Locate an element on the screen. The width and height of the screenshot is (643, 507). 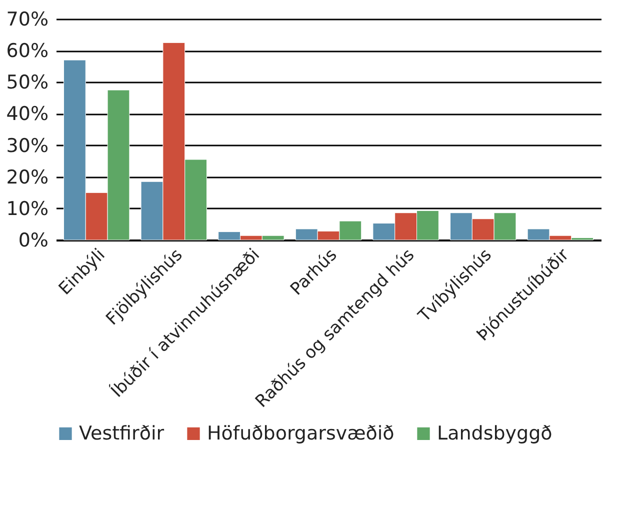
y-tick-label: 70% is located at coordinates (27, 19).